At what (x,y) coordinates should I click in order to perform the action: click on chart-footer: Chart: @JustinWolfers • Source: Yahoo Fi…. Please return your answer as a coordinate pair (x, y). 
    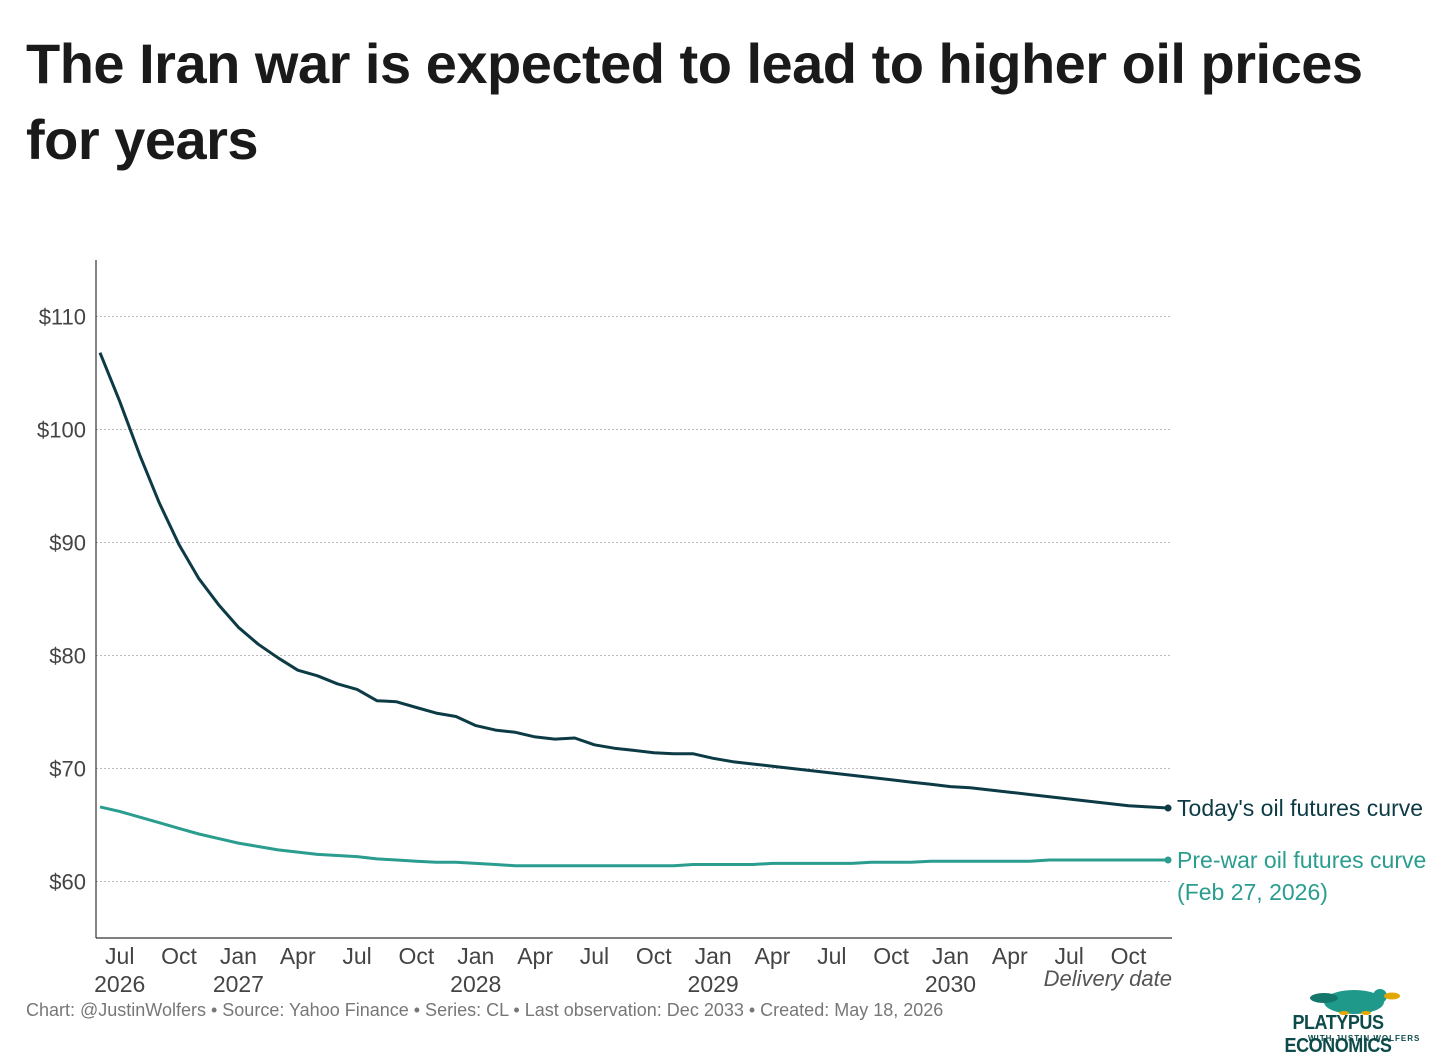
    Looking at the image, I should click on (485, 1010).